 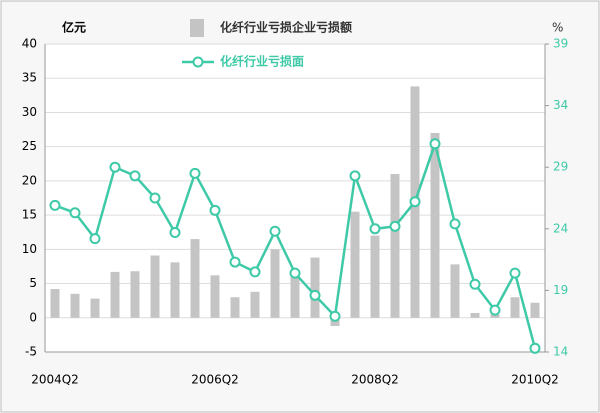 What do you see at coordinates (29, 78) in the screenshot?
I see `y-tick-label: 35` at bounding box center [29, 78].